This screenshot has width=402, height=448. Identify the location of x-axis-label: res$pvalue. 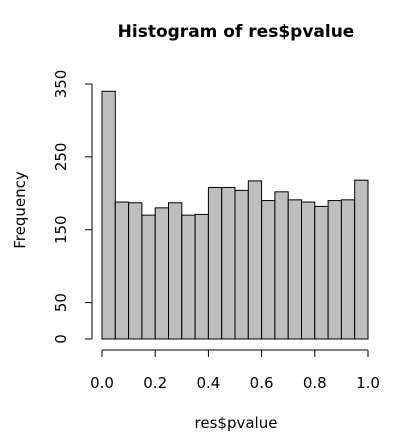
(236, 423).